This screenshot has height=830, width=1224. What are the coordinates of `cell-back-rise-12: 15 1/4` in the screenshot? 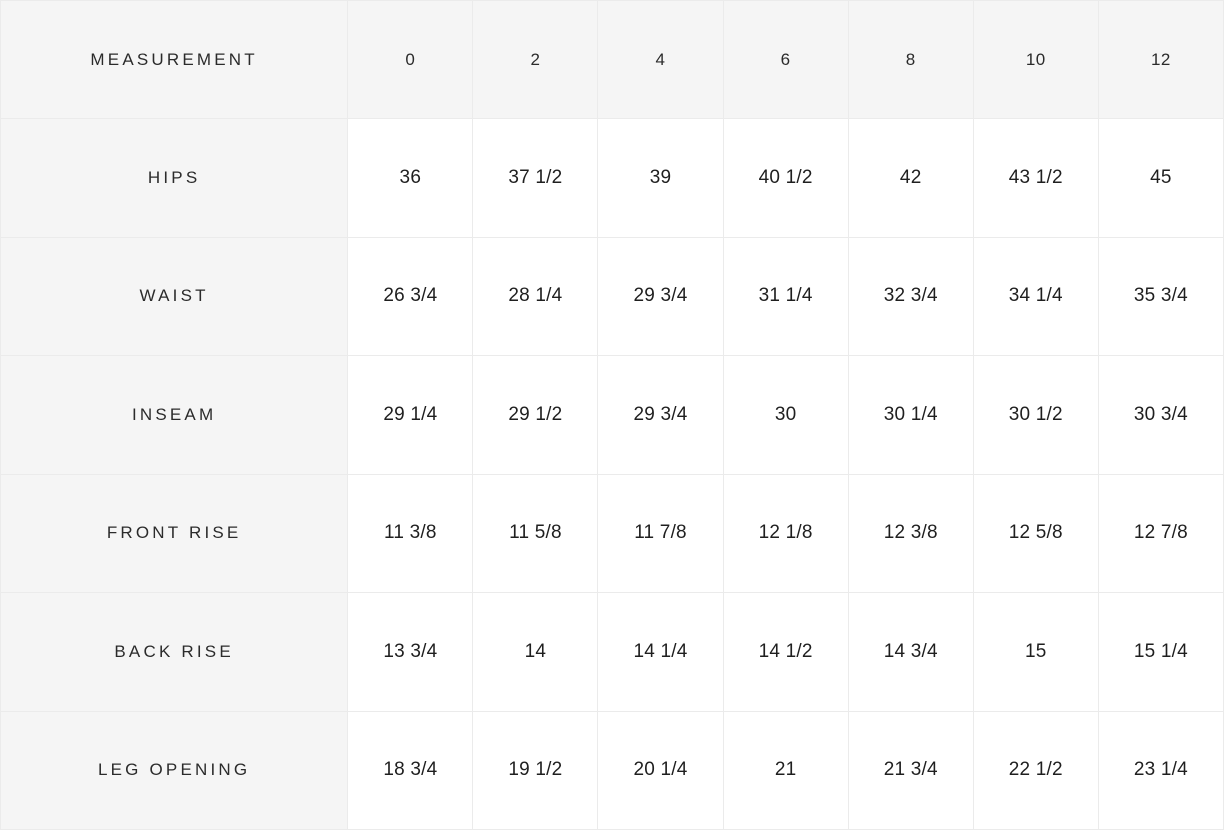 It's located at (1160, 652).